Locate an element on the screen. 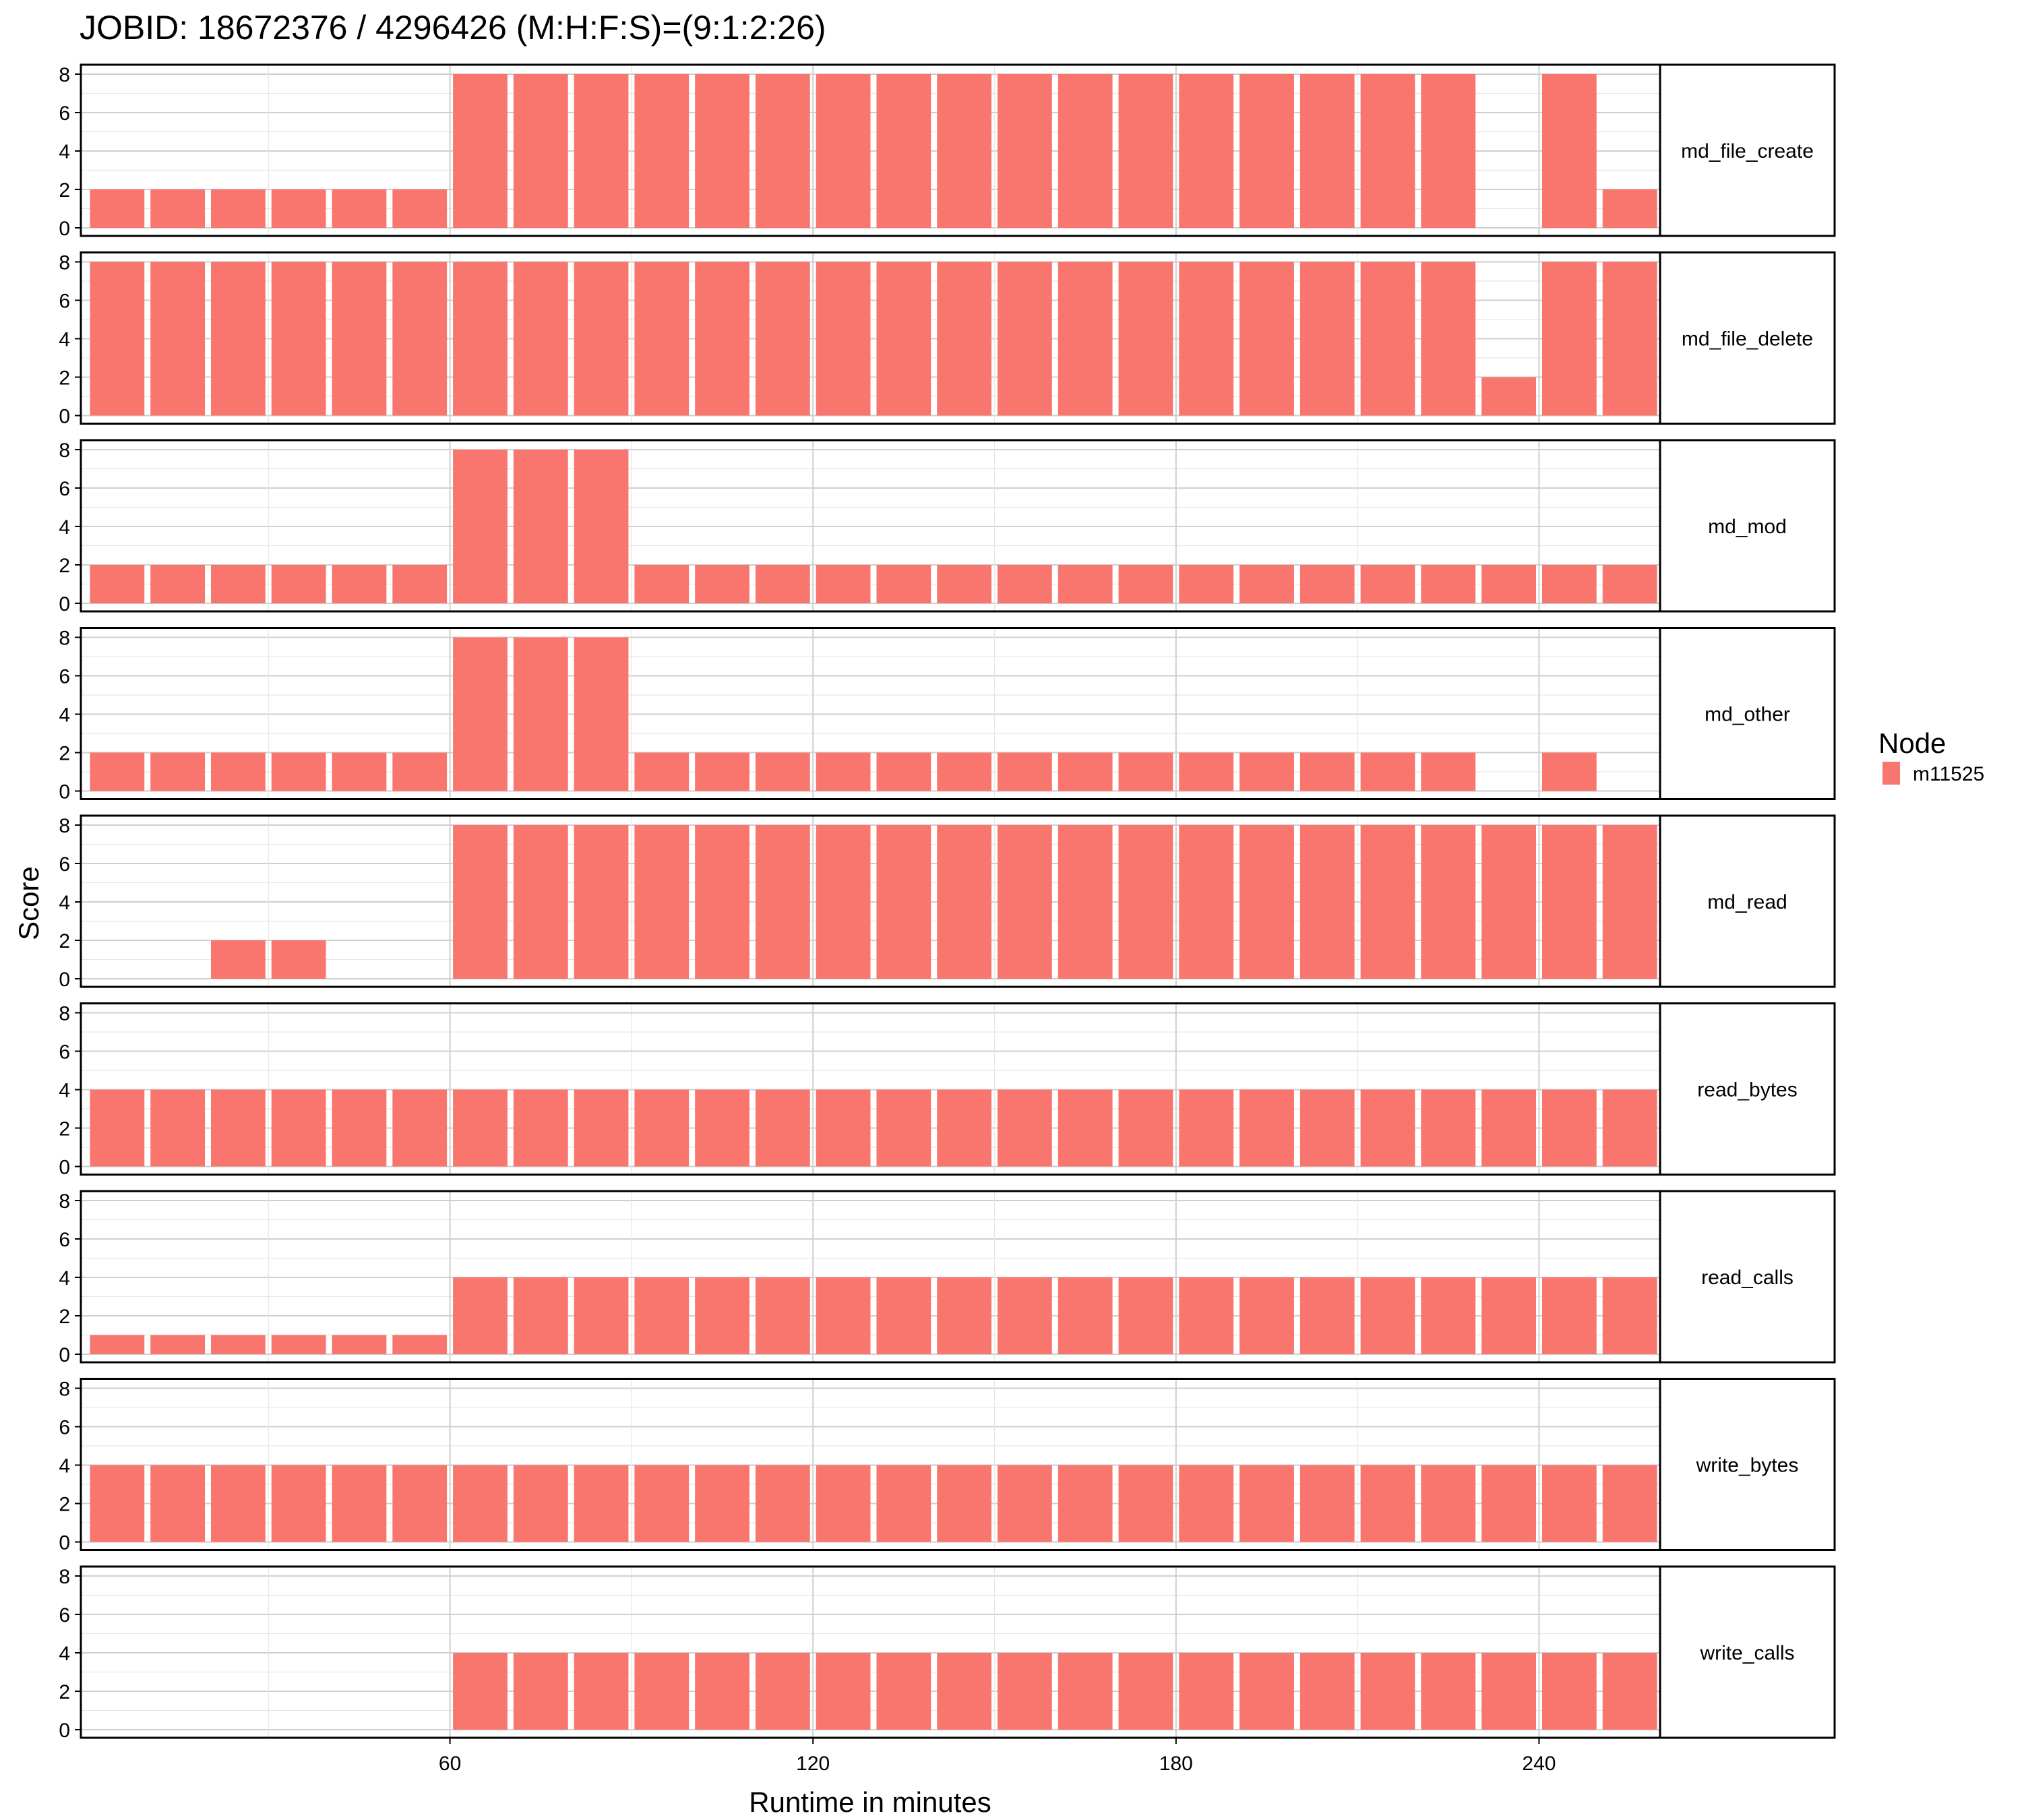 Image resolution: width=2022 pixels, height=1820 pixels. legend-title: Node is located at coordinates (1912, 743).